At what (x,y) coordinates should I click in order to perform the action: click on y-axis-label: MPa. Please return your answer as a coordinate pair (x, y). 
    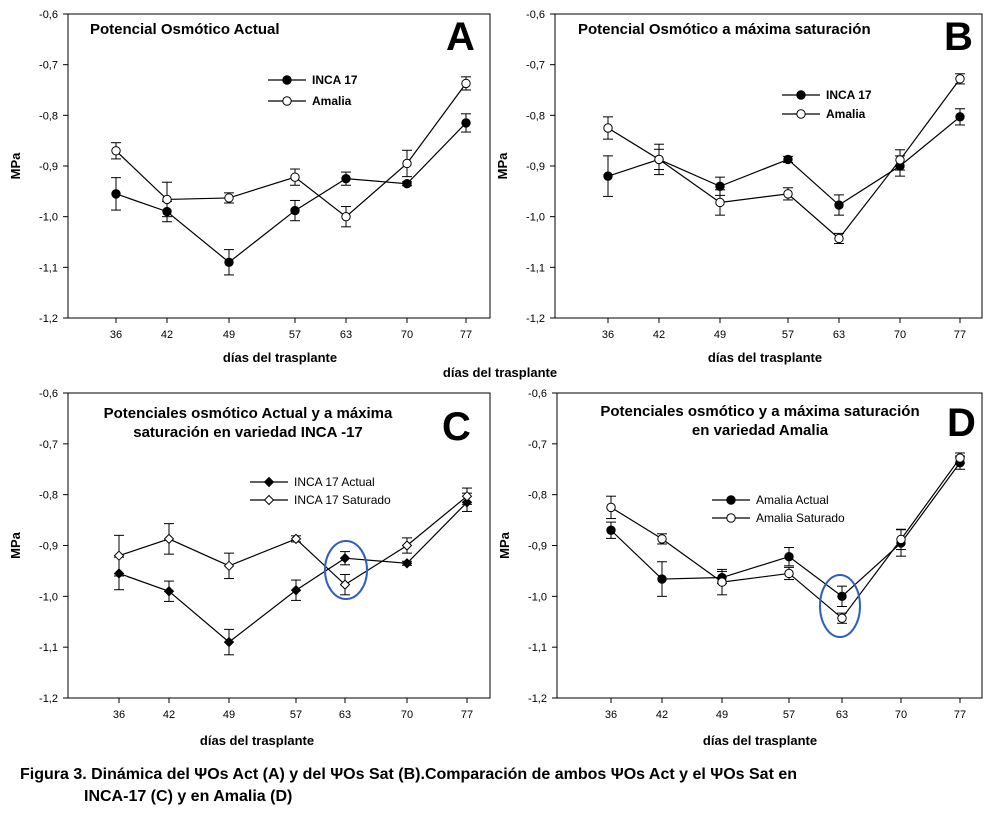
    Looking at the image, I should click on (15, 545).